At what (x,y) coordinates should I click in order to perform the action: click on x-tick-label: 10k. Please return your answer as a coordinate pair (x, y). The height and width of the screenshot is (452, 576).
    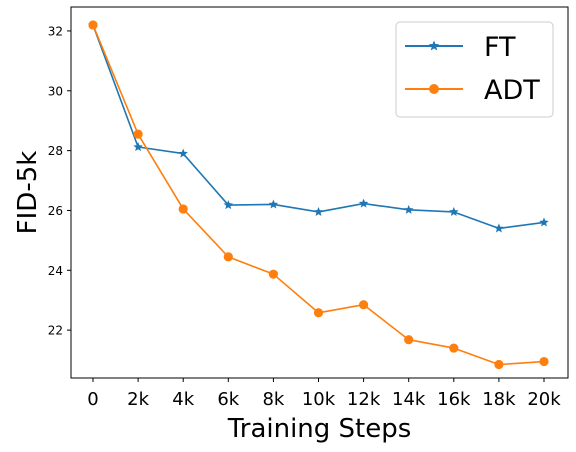
    Looking at the image, I should click on (319, 399).